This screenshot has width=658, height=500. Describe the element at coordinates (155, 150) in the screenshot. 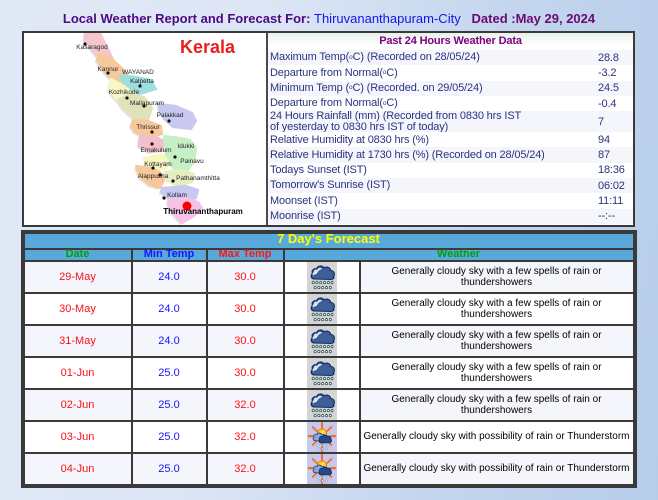

I see `svg-text: Ernakulum` at that location.